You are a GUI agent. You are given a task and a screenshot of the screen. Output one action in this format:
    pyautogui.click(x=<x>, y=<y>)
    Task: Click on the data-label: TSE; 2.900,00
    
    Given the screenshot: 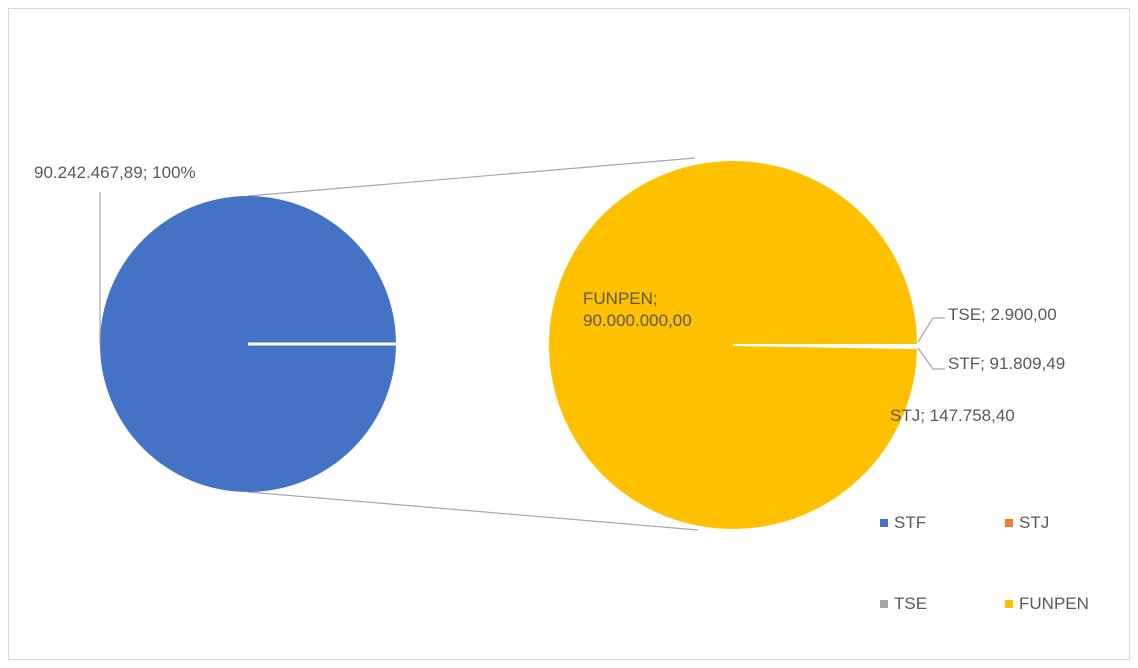 What is the action you would take?
    pyautogui.click(x=1002, y=314)
    